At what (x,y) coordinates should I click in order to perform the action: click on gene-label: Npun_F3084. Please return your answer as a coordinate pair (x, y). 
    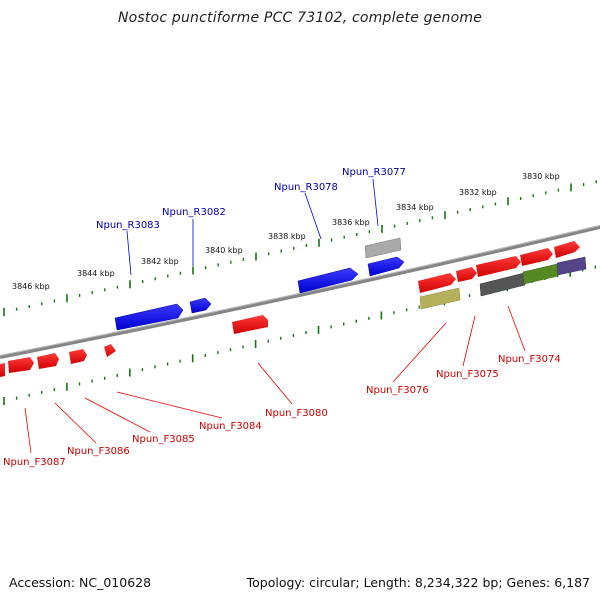
    Looking at the image, I should click on (230, 426).